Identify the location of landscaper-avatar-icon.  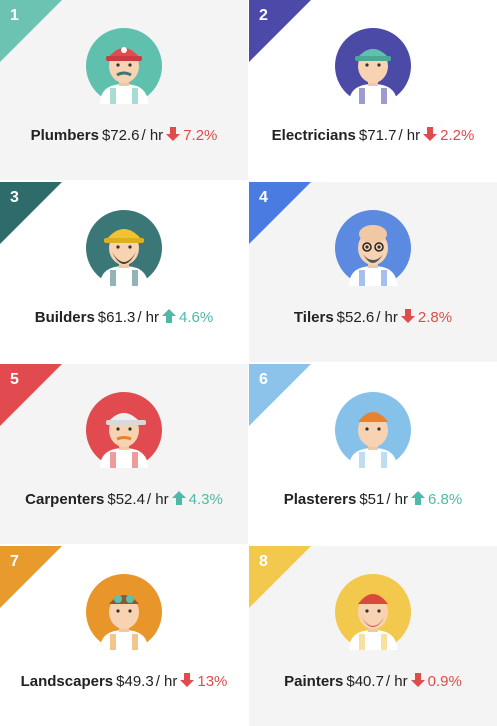
(124, 612).